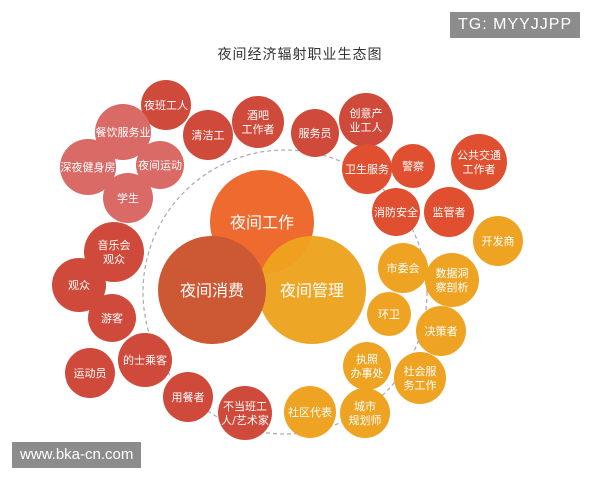 The height and width of the screenshot is (480, 600). Describe the element at coordinates (262, 222) in the screenshot. I see `hub-work-label: 夜间工作` at that location.